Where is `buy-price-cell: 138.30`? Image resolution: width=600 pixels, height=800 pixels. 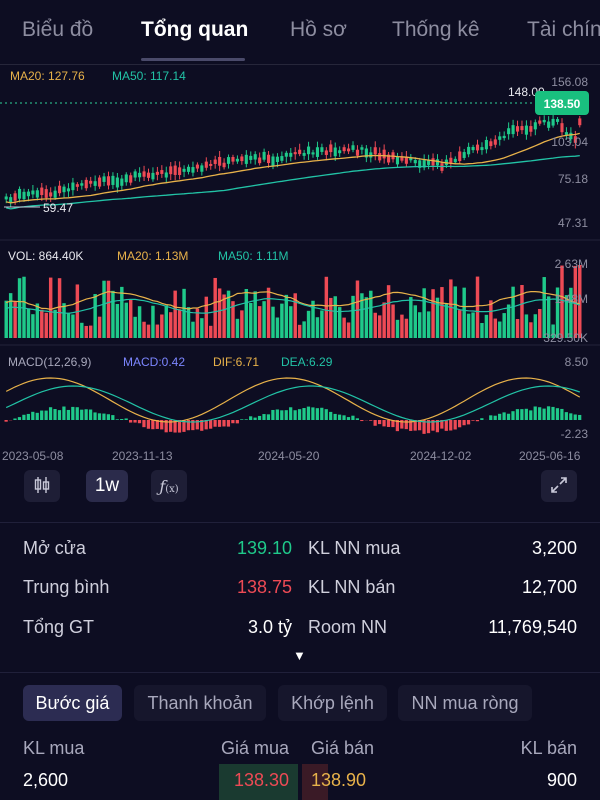
buy-price-cell: 138.30 is located at coordinates (261, 780).